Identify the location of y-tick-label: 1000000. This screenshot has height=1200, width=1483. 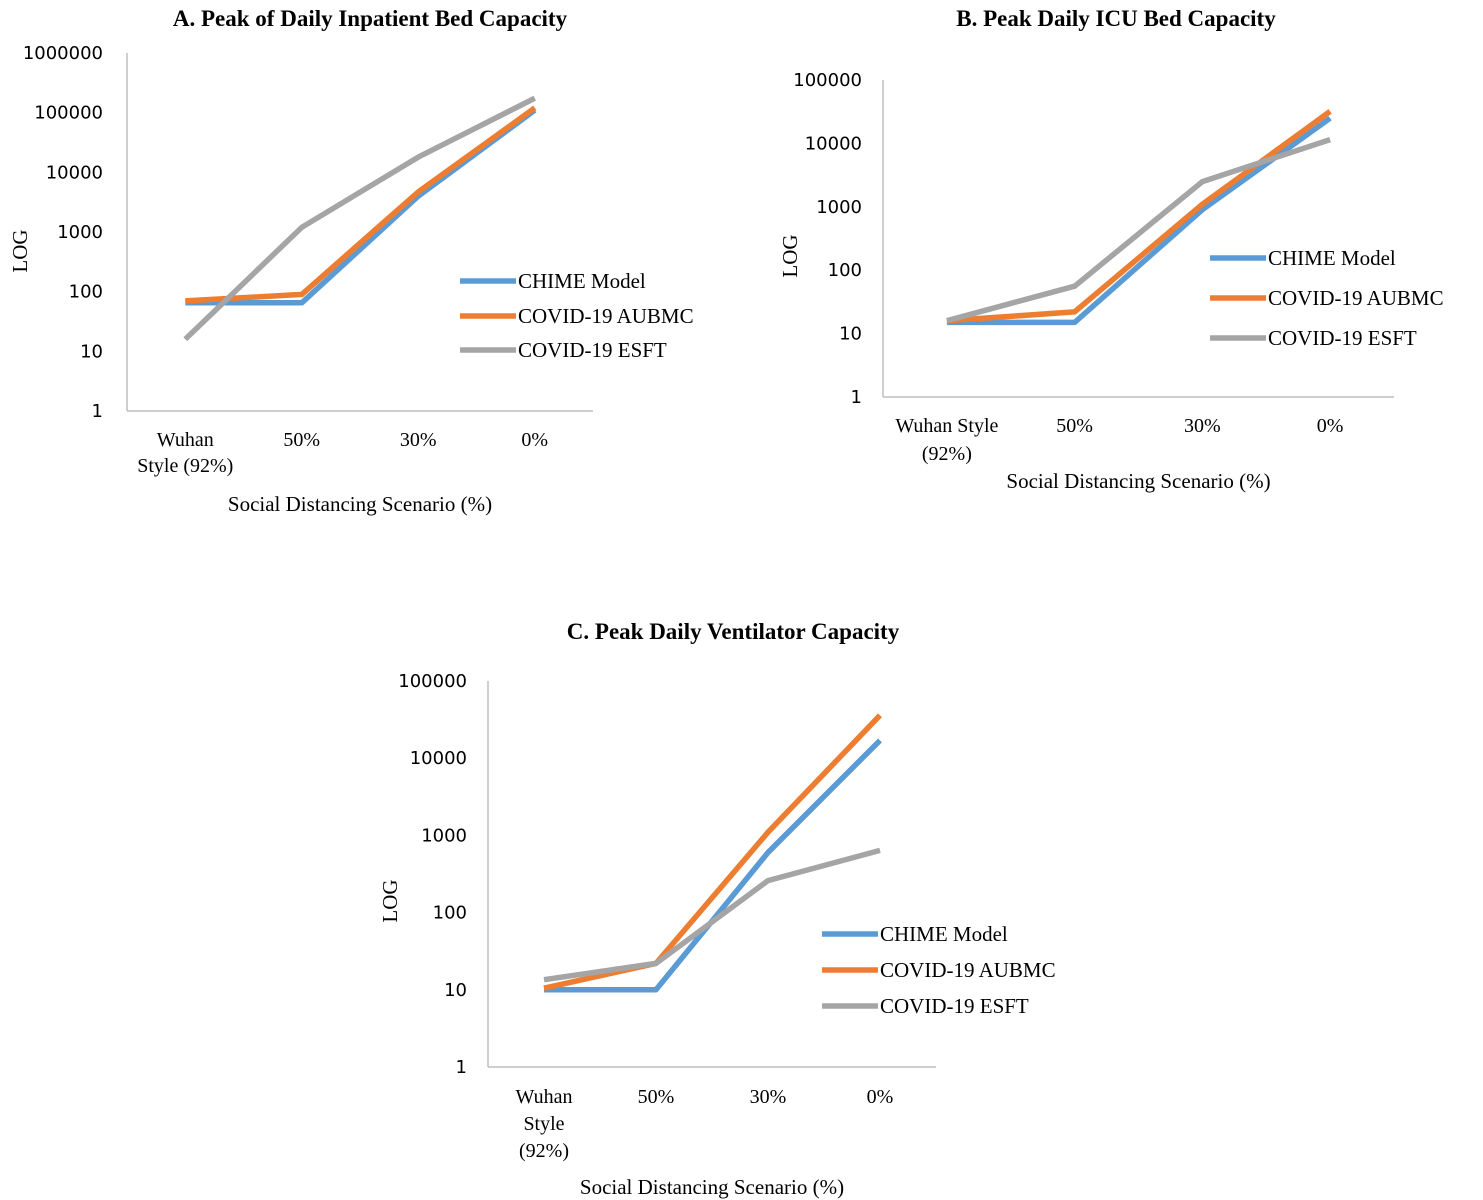
(63, 53).